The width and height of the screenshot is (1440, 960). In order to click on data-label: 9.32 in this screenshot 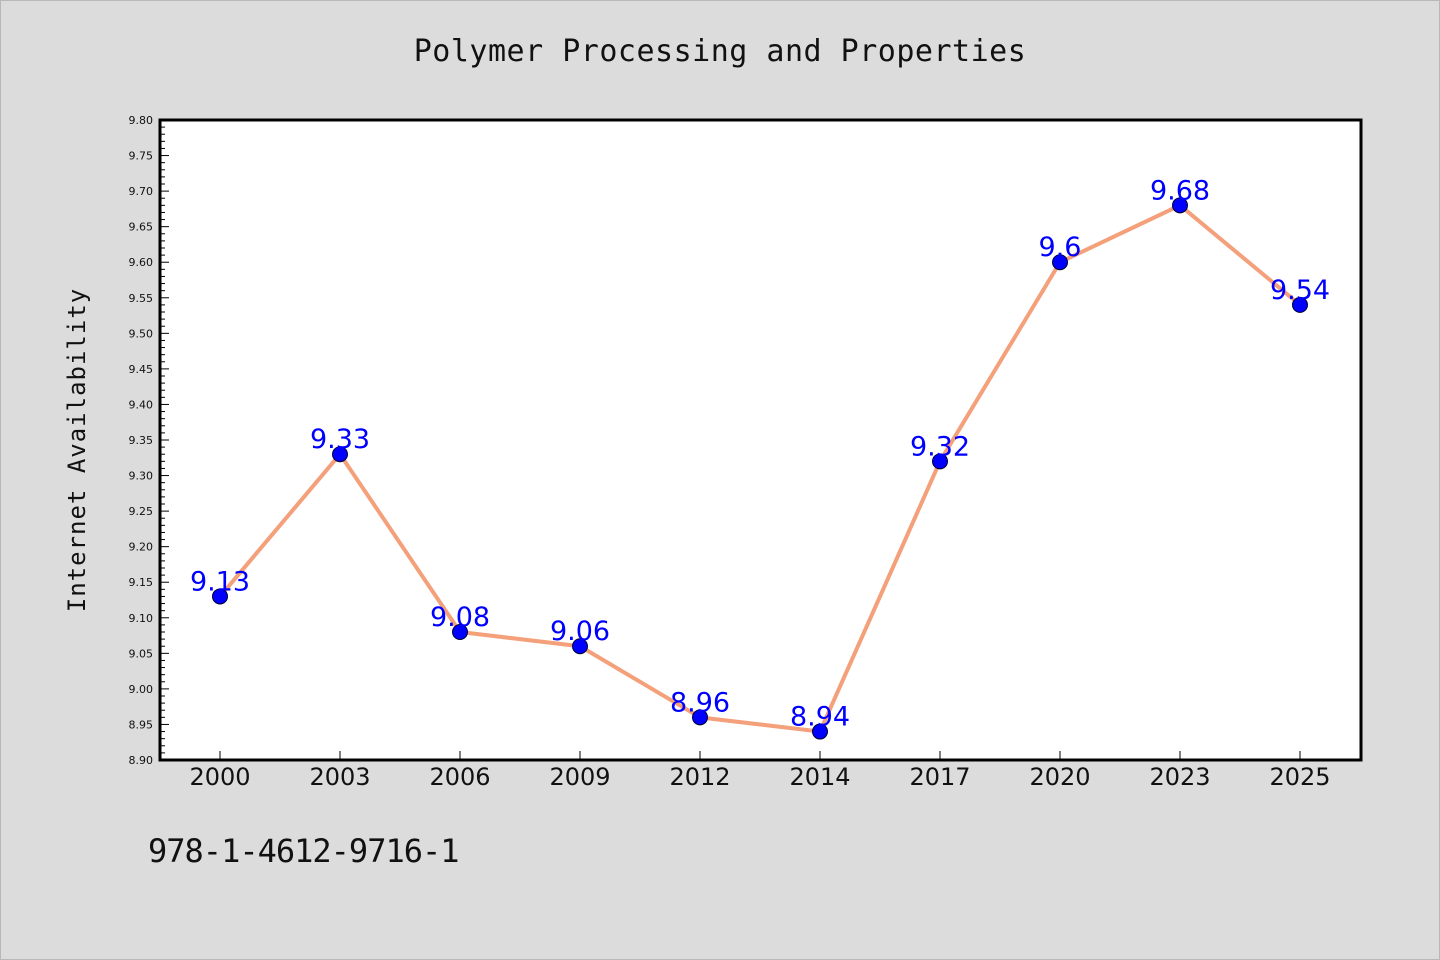, I will do `click(940, 446)`.